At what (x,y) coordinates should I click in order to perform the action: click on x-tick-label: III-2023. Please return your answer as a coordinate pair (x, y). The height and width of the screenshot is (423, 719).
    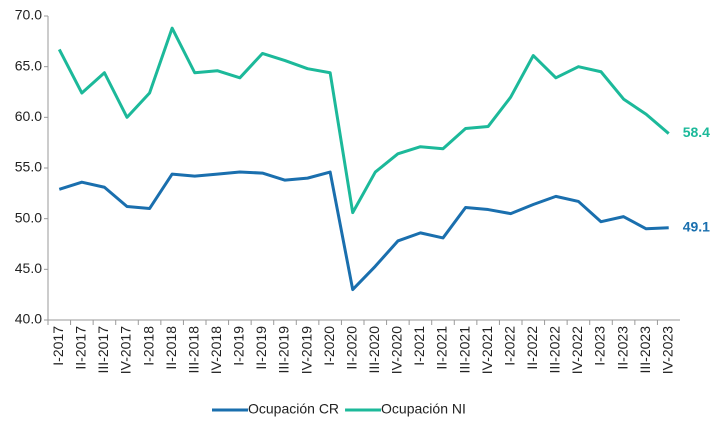
    Looking at the image, I should click on (645, 350).